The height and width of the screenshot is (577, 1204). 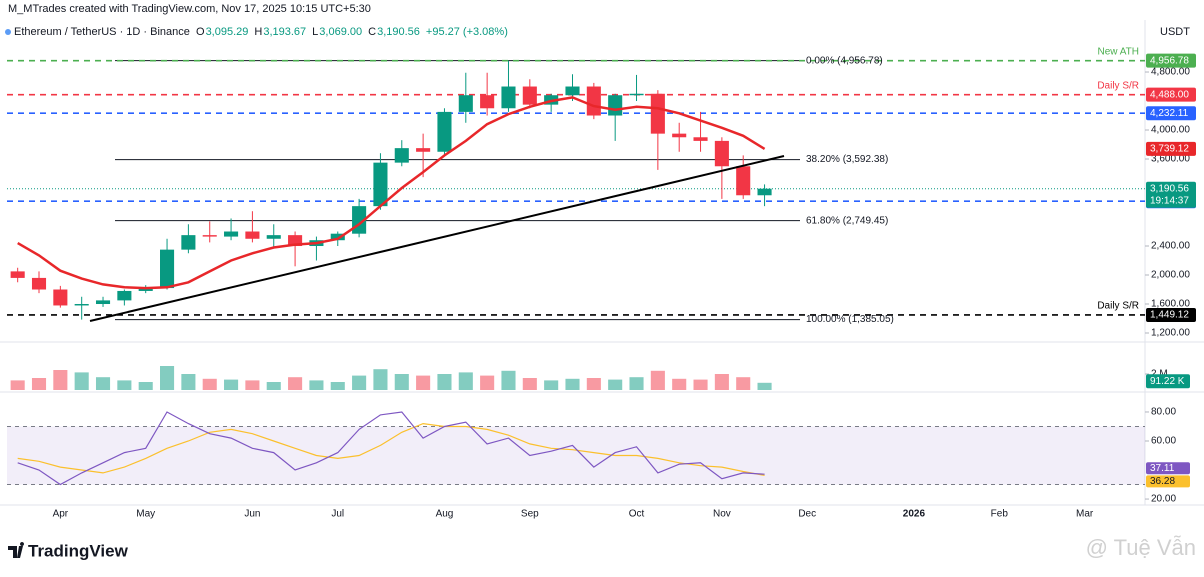 What do you see at coordinates (1169, 113) in the screenshot?
I see `level-label: 4,232.11` at bounding box center [1169, 113].